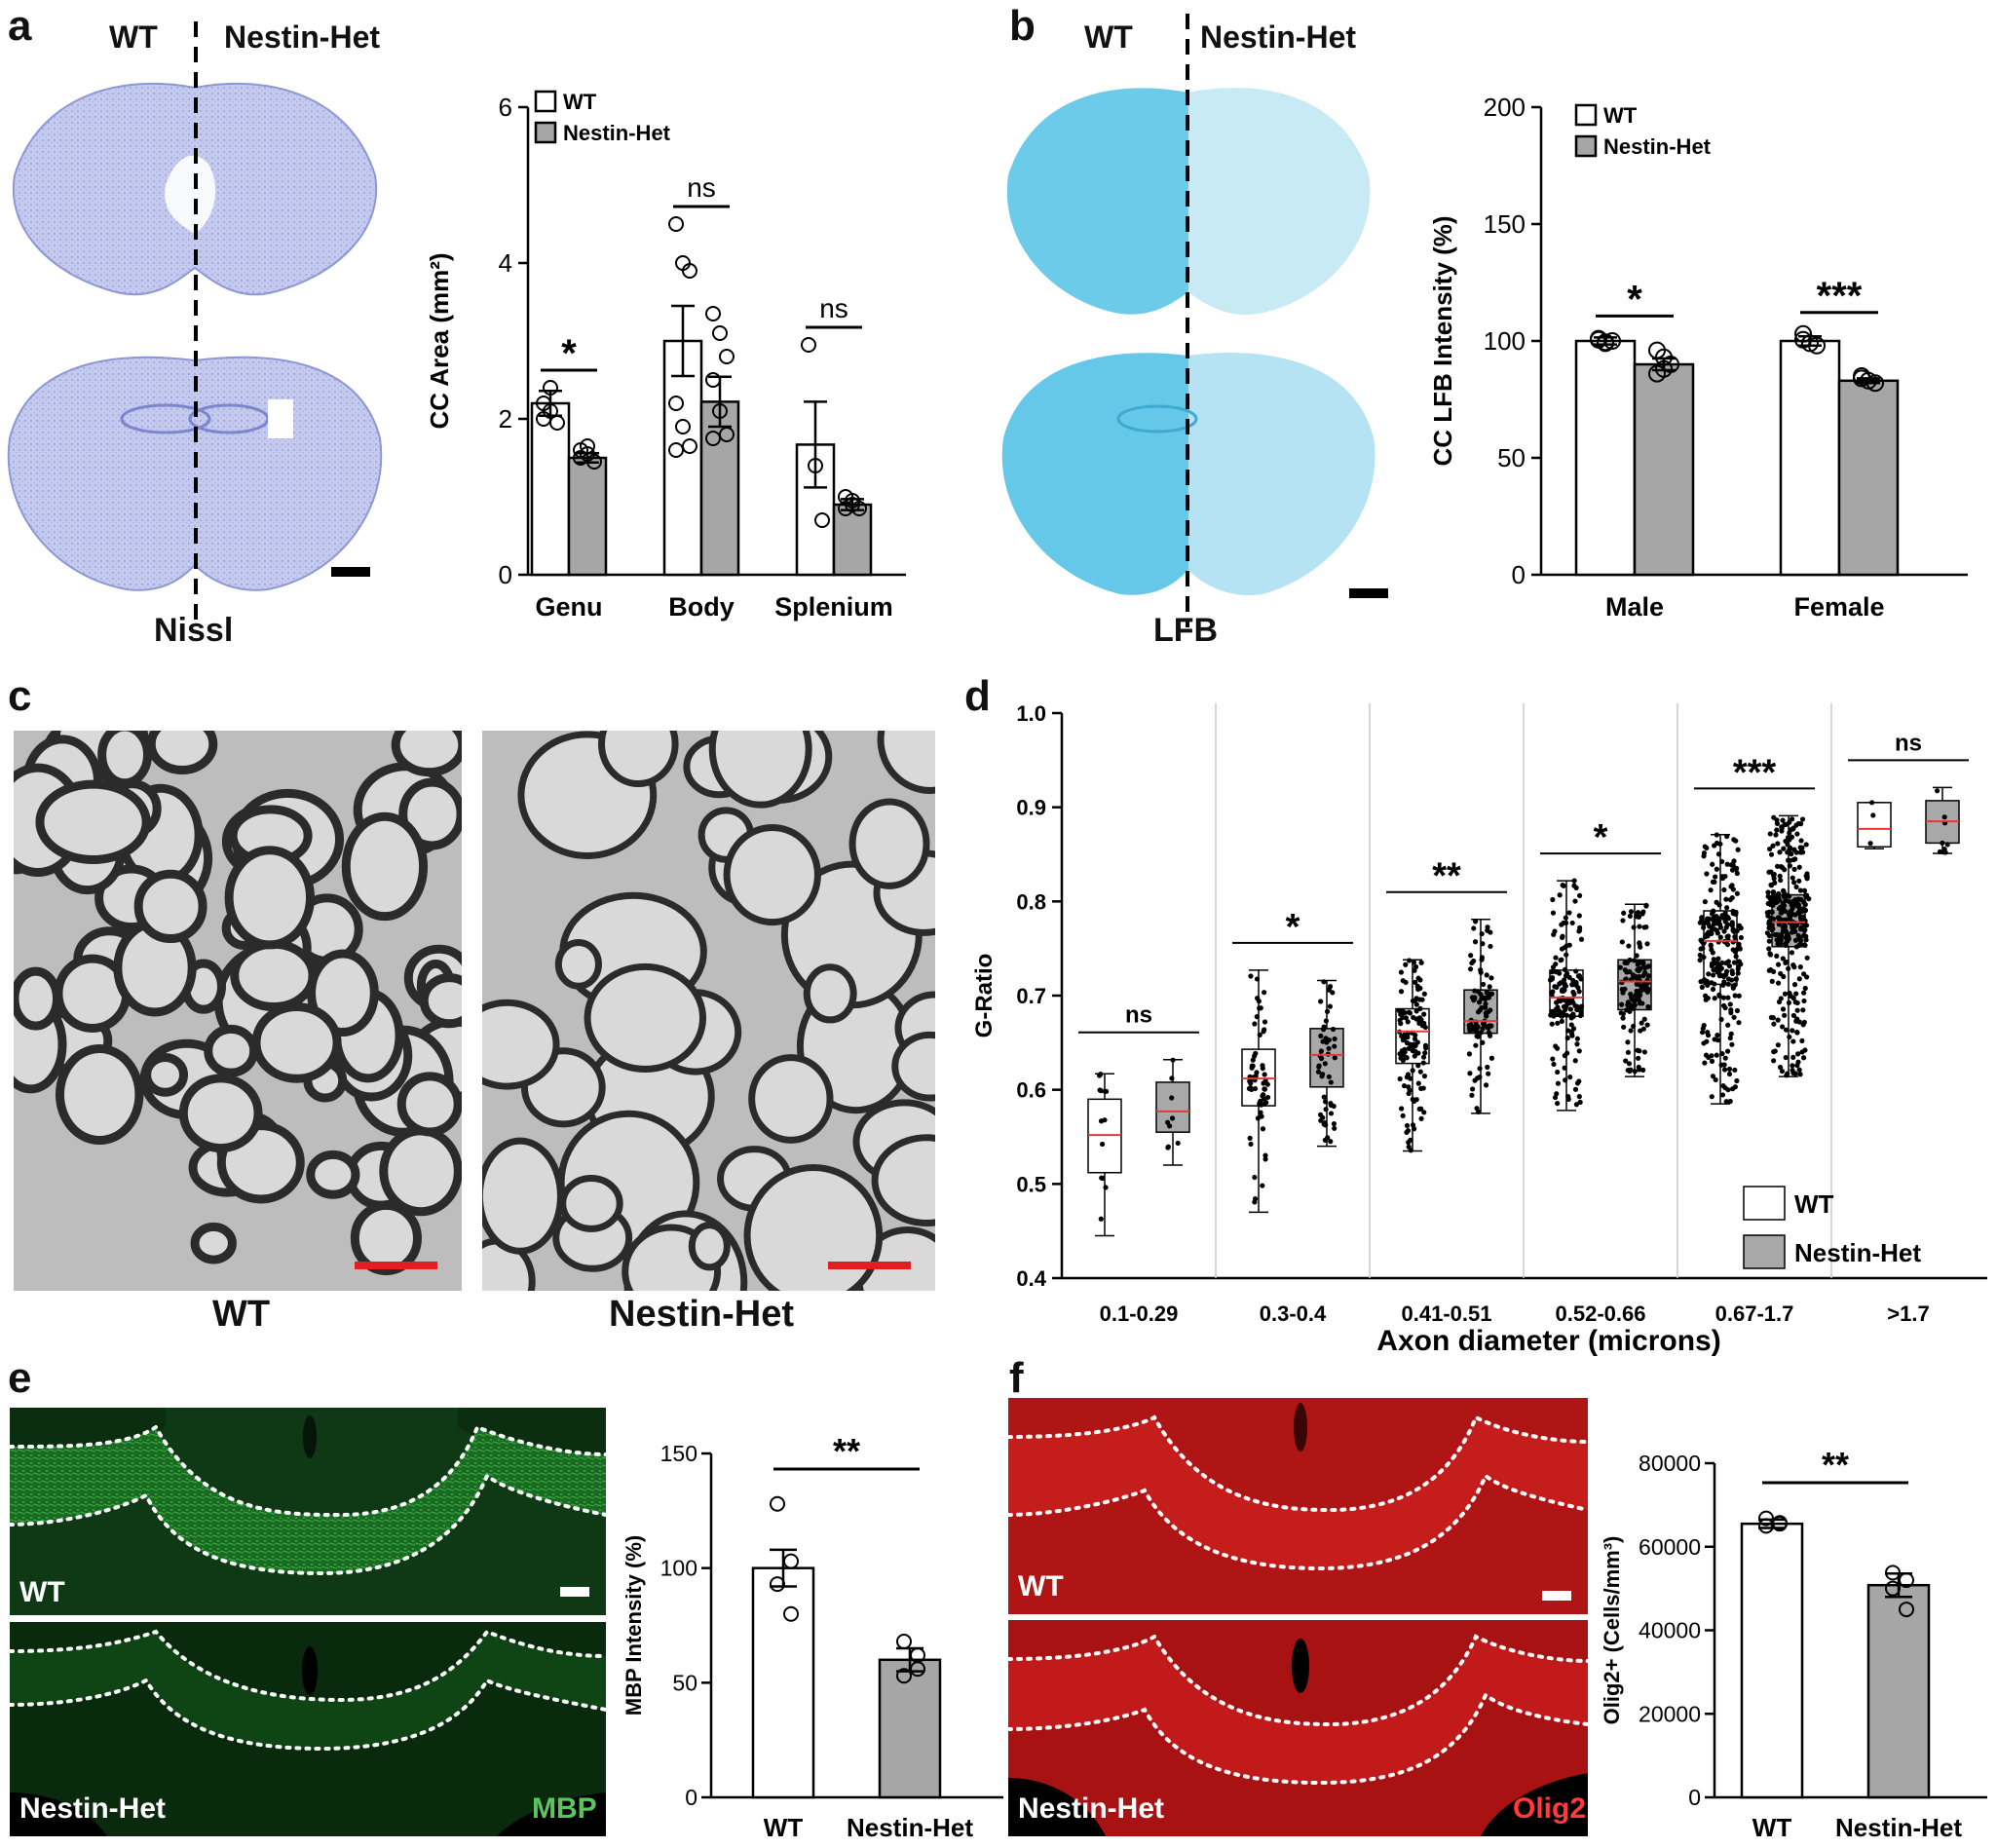  Describe the element at coordinates (634, 1626) in the screenshot. I see `y-axis-label: MBP Intensity (%)` at that location.